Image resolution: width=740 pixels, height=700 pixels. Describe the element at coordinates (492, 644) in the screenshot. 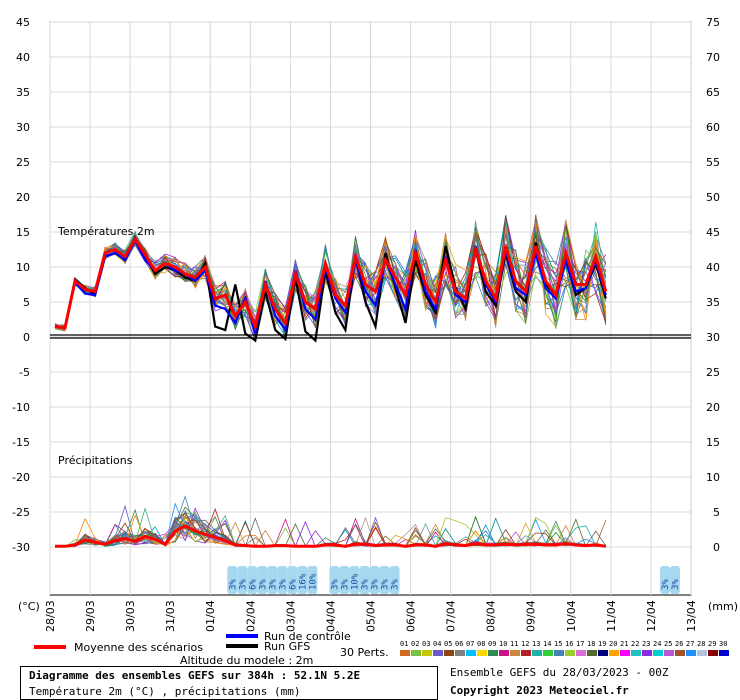

I see `perturbation-number: 09` at that location.